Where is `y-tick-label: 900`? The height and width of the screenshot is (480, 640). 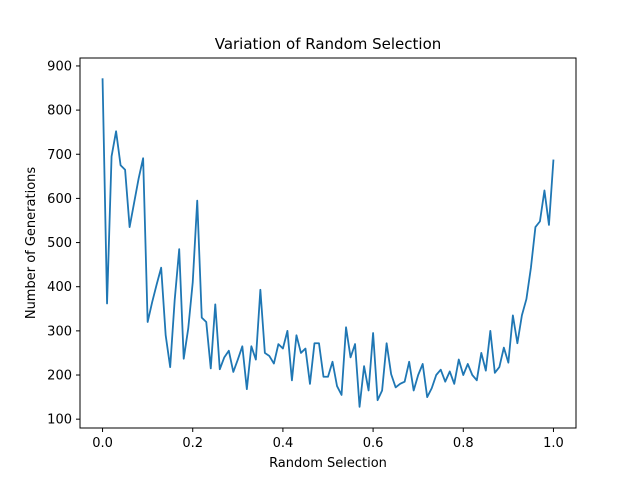 y-tick-label: 900 is located at coordinates (59, 66).